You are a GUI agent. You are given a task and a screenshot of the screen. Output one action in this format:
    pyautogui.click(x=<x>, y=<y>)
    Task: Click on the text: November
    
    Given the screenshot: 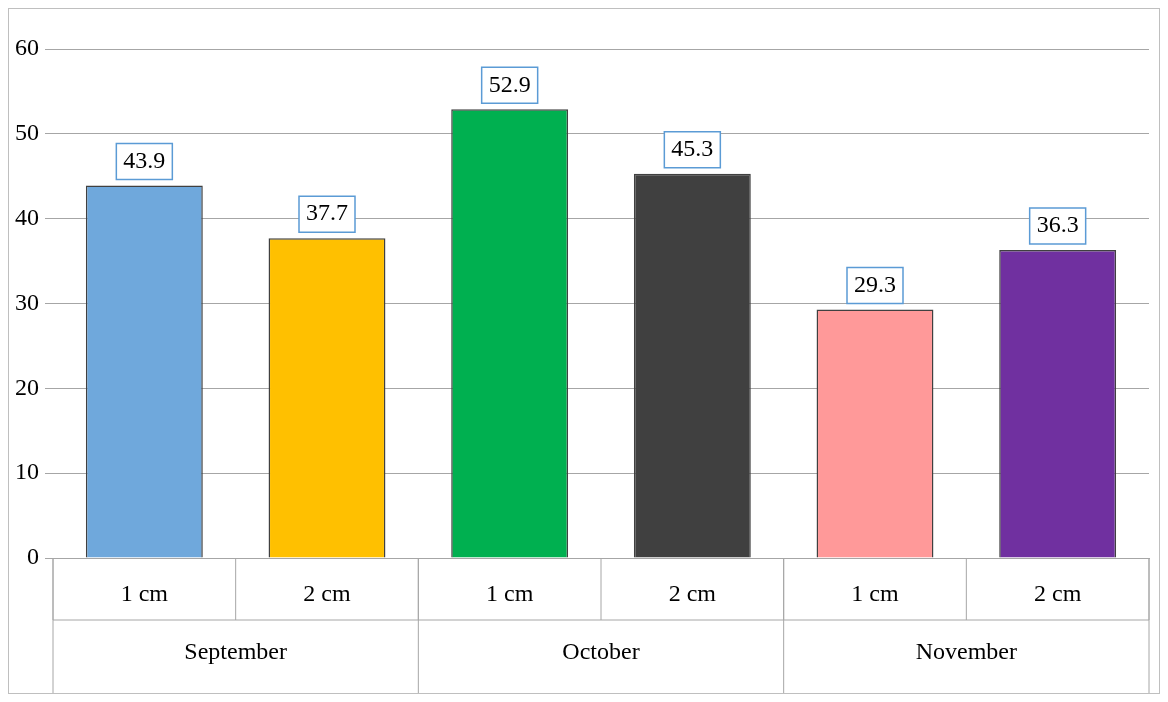 What is the action you would take?
    pyautogui.click(x=966, y=651)
    